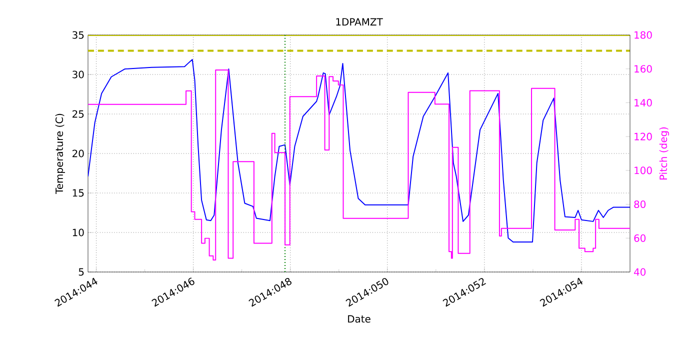  I want to click on y-tick-label: 35, so click(78, 35).